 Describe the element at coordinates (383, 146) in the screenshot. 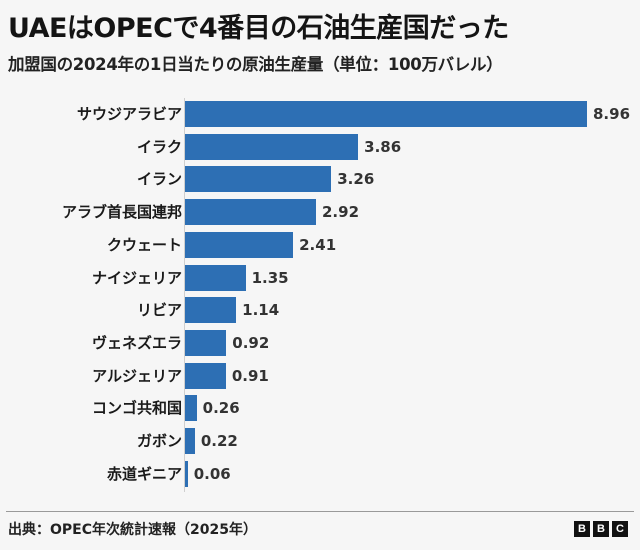

I see `value-label: 3.86` at that location.